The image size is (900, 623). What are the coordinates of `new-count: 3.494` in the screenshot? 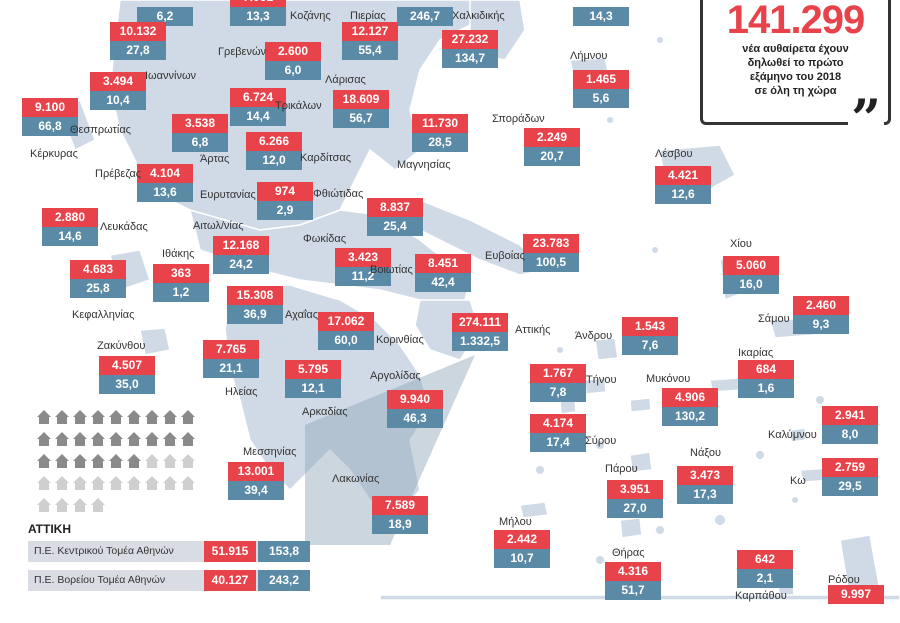 It's located at (118, 81).